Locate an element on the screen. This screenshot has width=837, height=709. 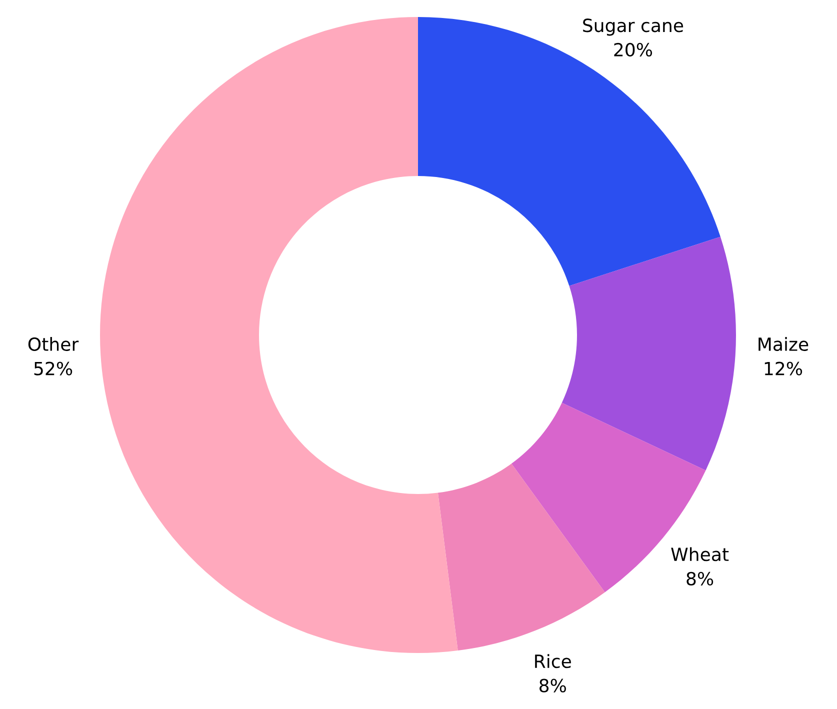
slice-label: Other is located at coordinates (53, 344).